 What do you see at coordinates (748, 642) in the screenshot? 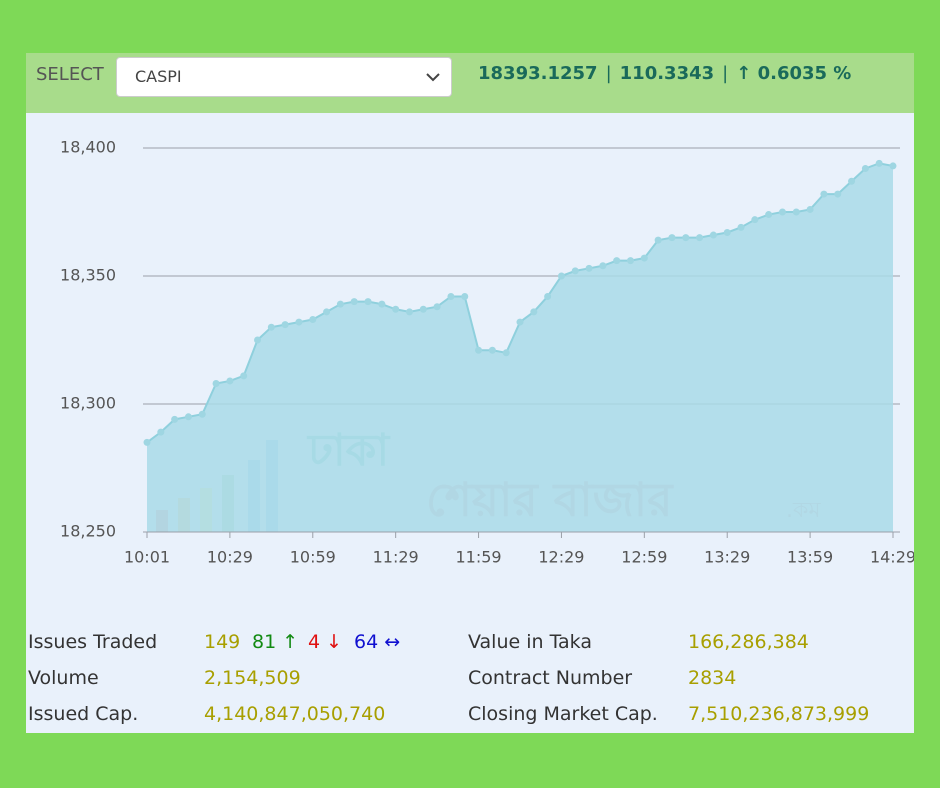
I see `stat-value: 166,286,384` at bounding box center [748, 642].